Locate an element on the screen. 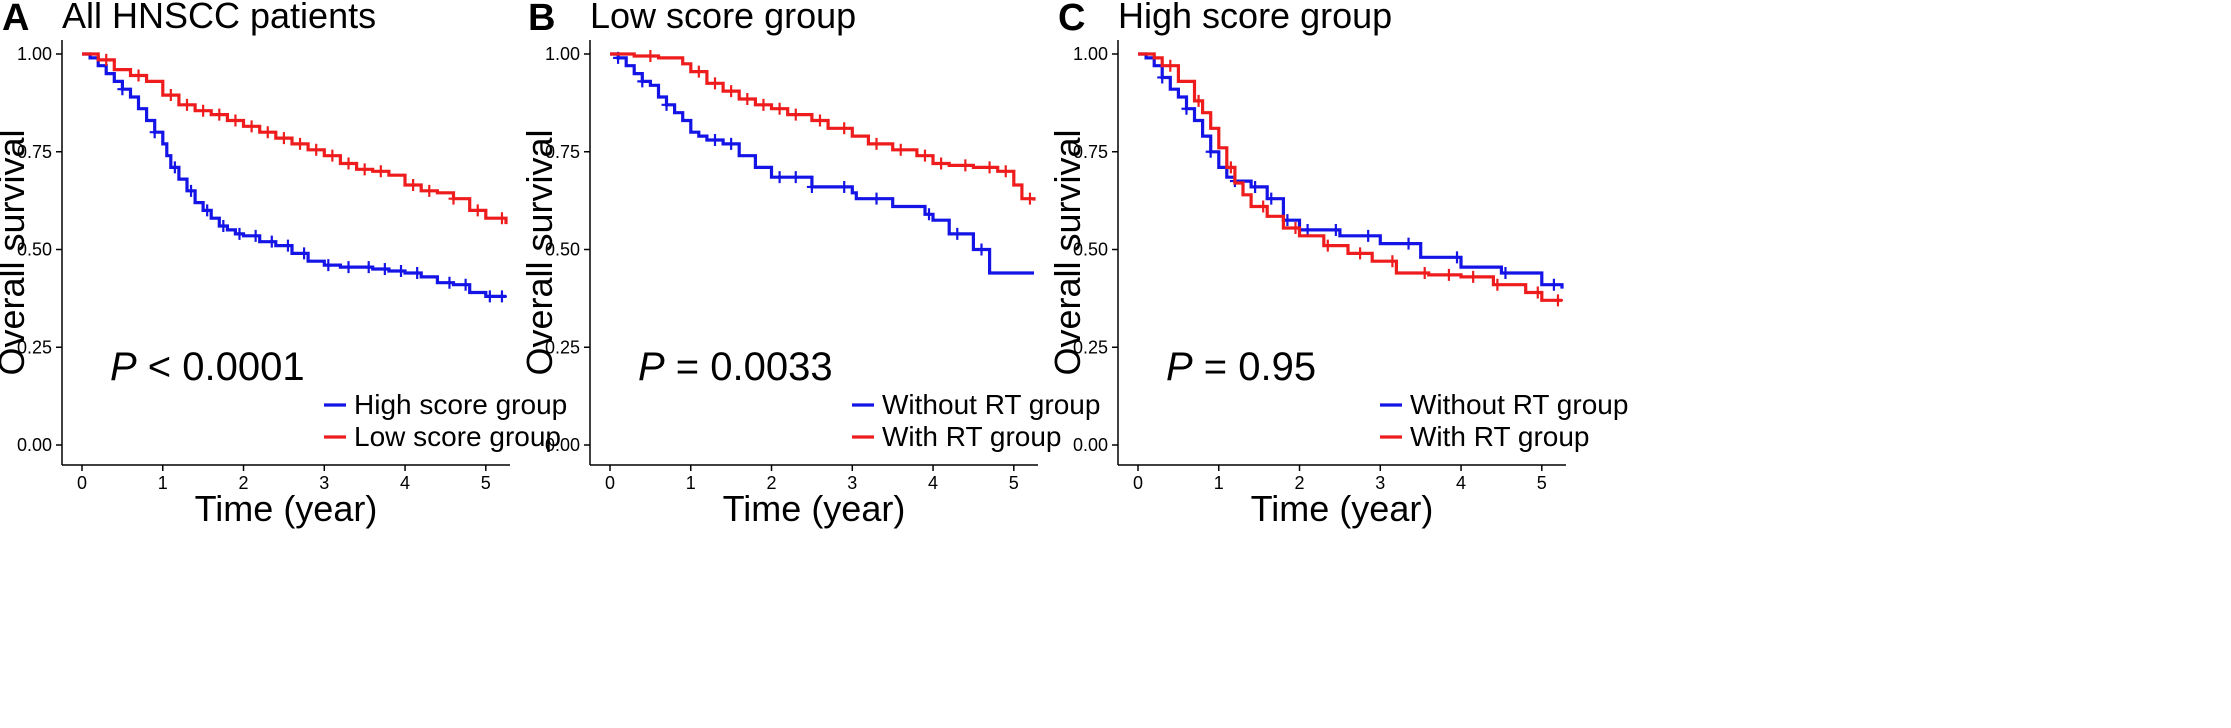  p-value: P < 0.0001 is located at coordinates (207, 367).